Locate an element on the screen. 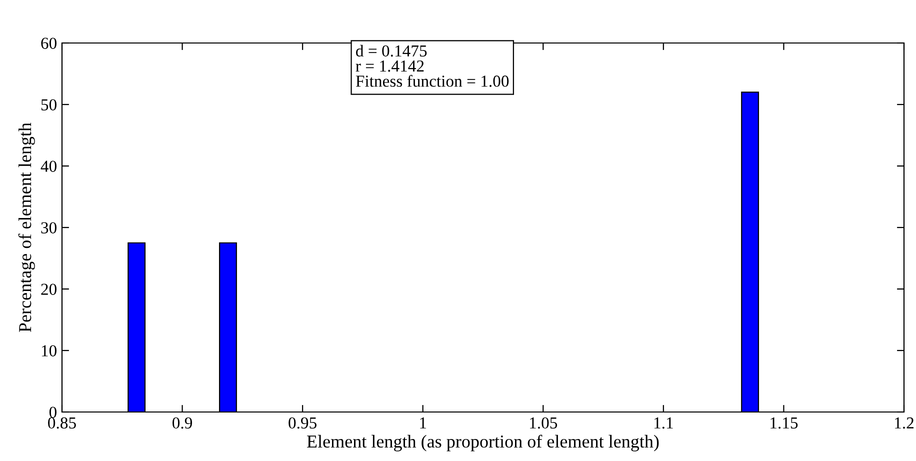  x-tick-label: 0.85 is located at coordinates (62, 423).